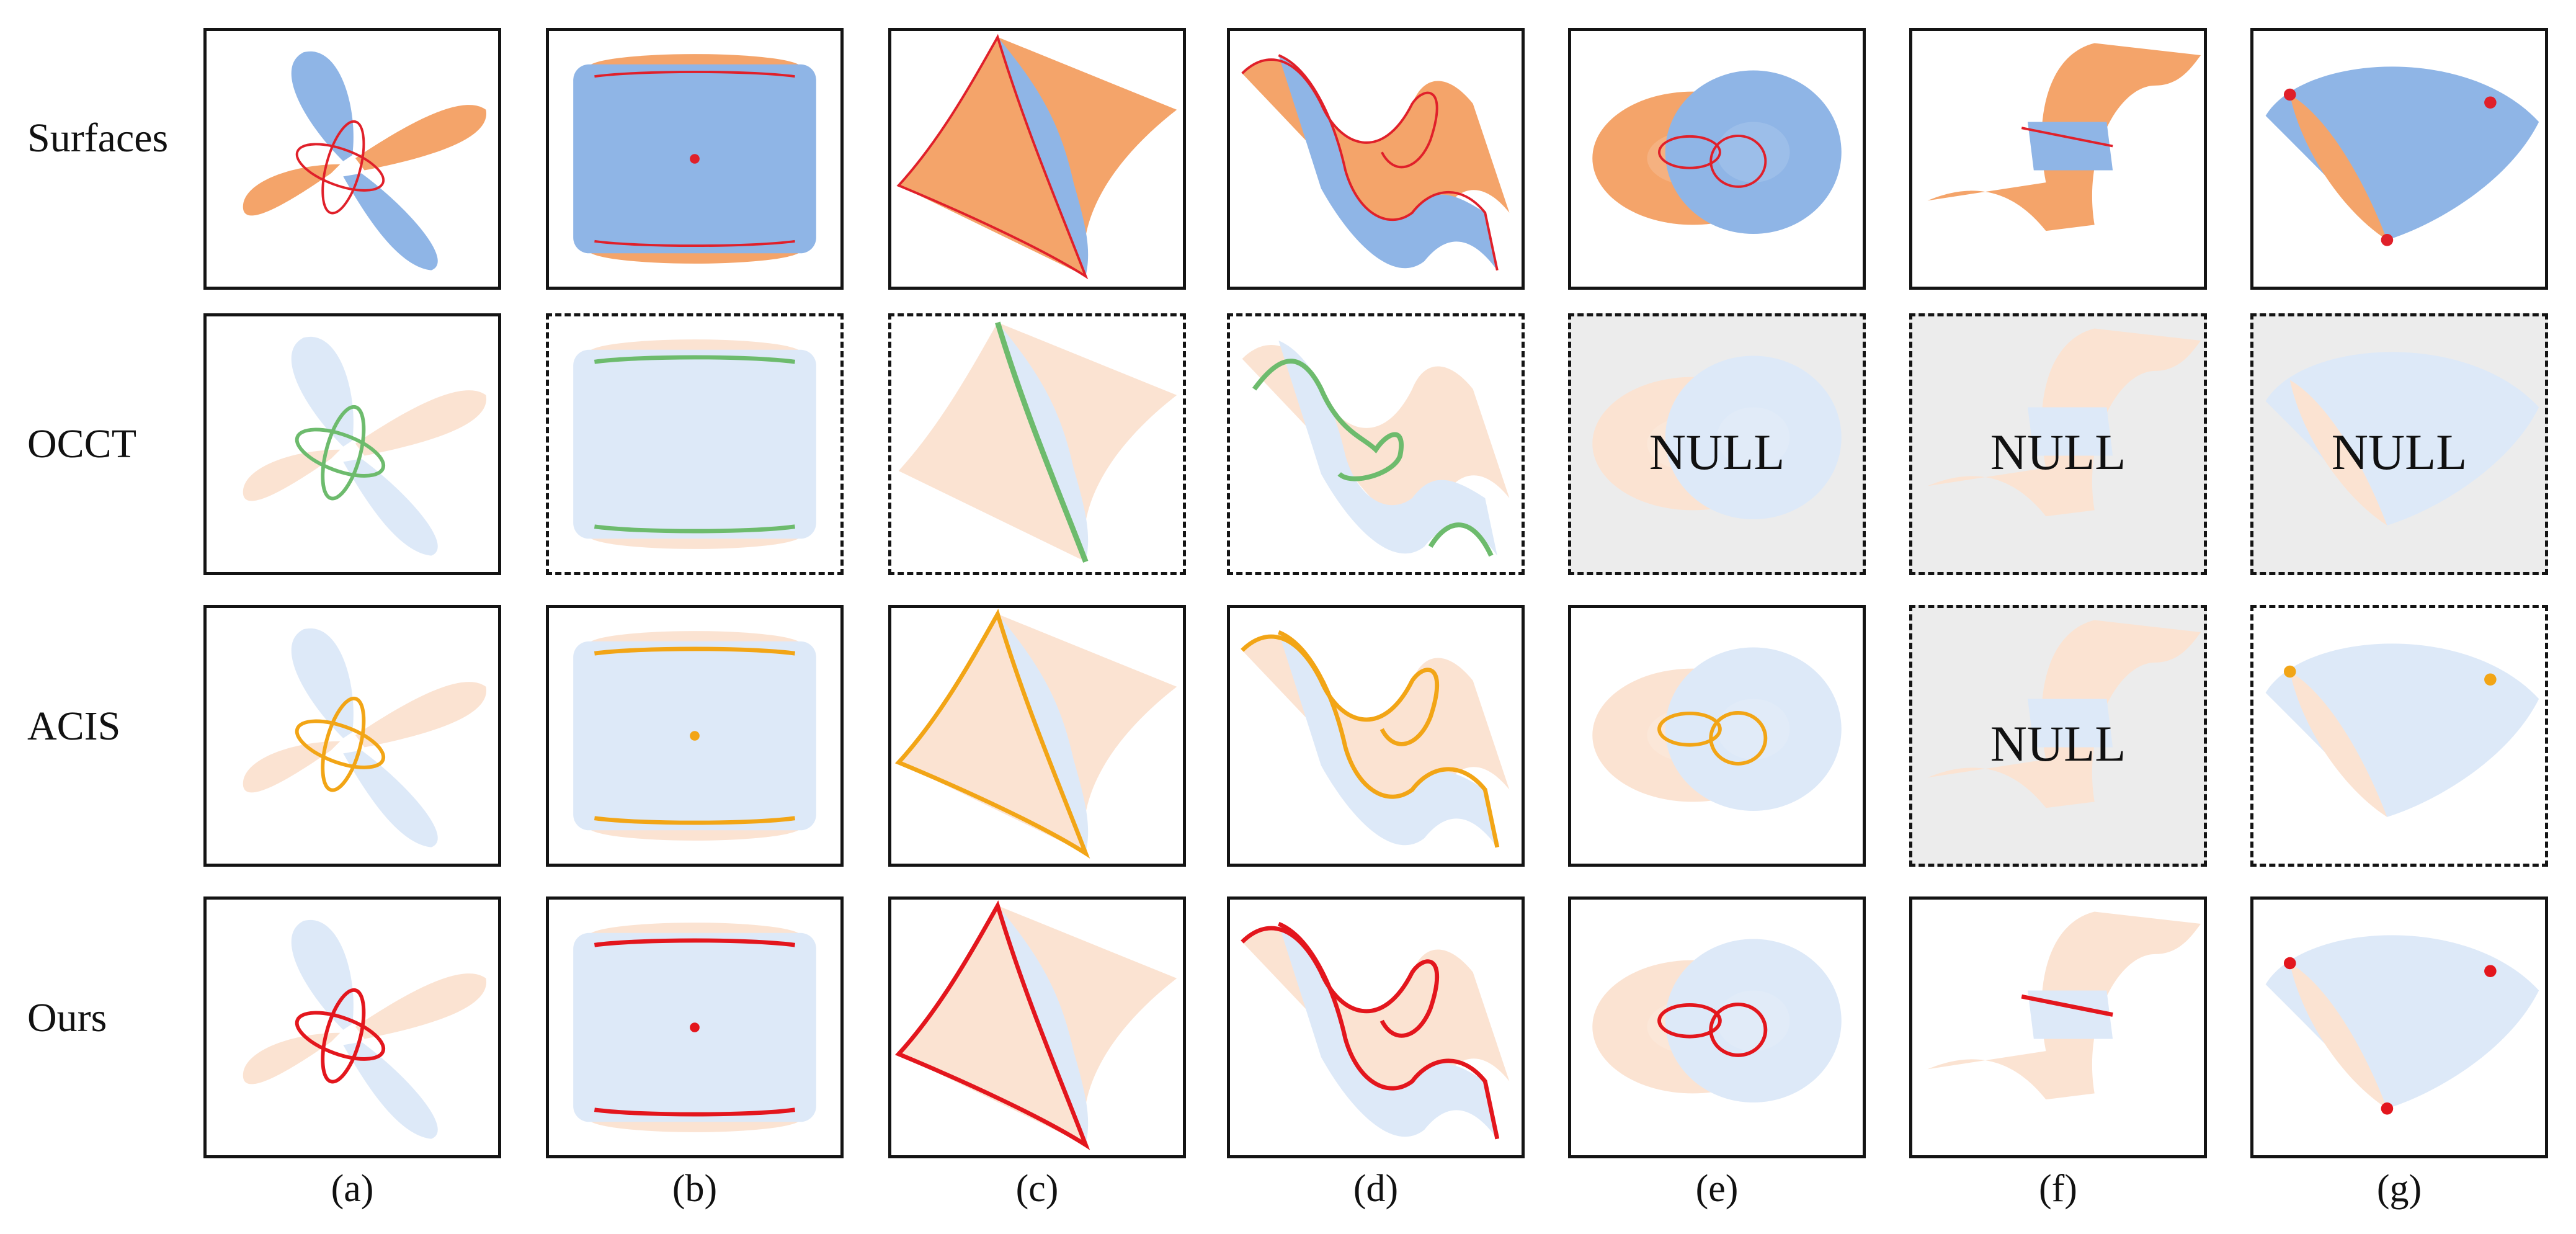  I want to click on cell-acis-e, so click(1717, 736).